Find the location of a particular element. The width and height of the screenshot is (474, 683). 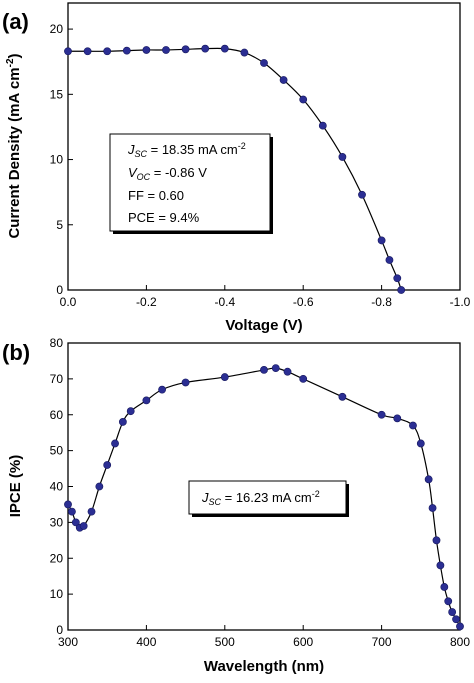

panel-a-xlabel: Voltage (V) is located at coordinates (263, 325).